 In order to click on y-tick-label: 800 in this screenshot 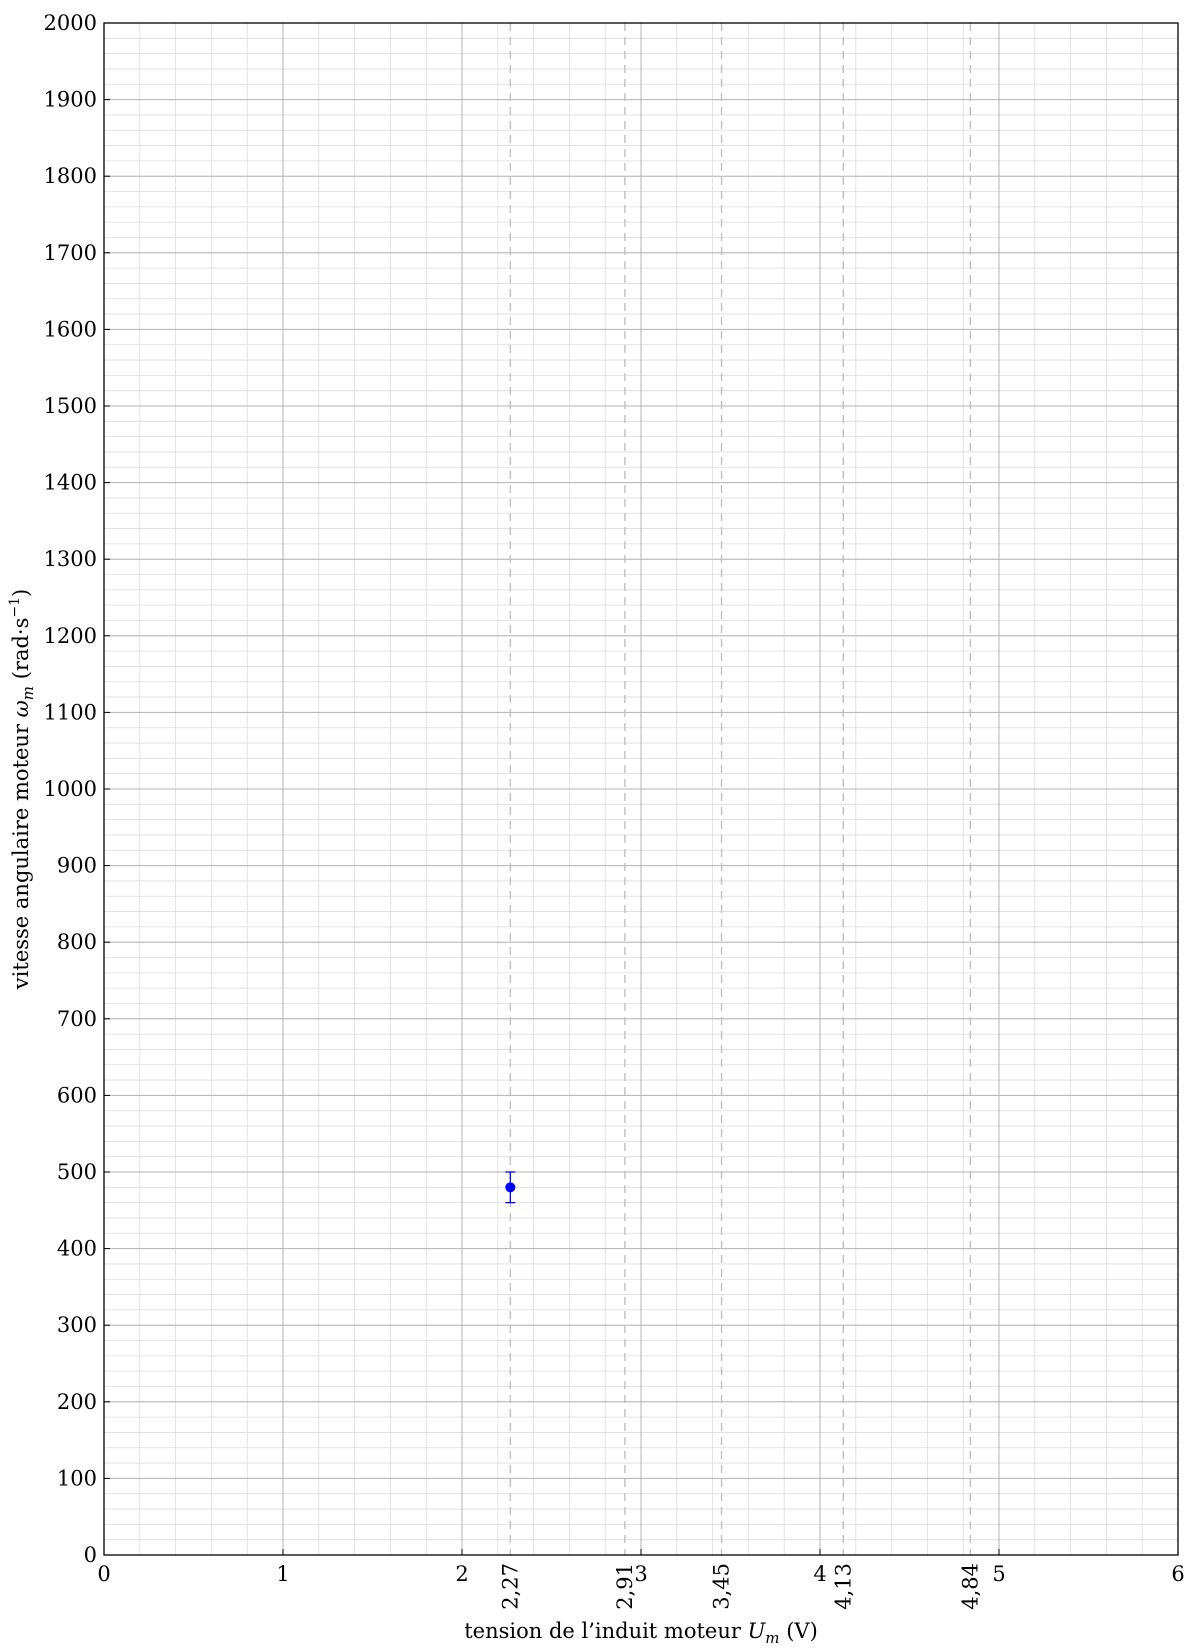, I will do `click(77, 942)`.